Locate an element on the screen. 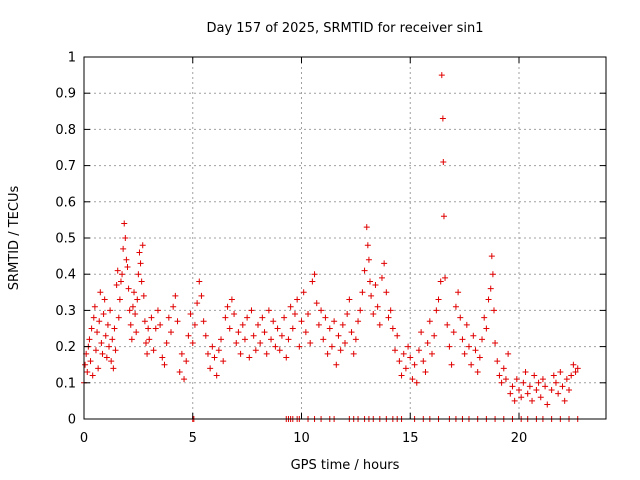 Image resolution: width=640 pixels, height=480 pixels. y-tick-label: 0.6 is located at coordinates (65, 202).